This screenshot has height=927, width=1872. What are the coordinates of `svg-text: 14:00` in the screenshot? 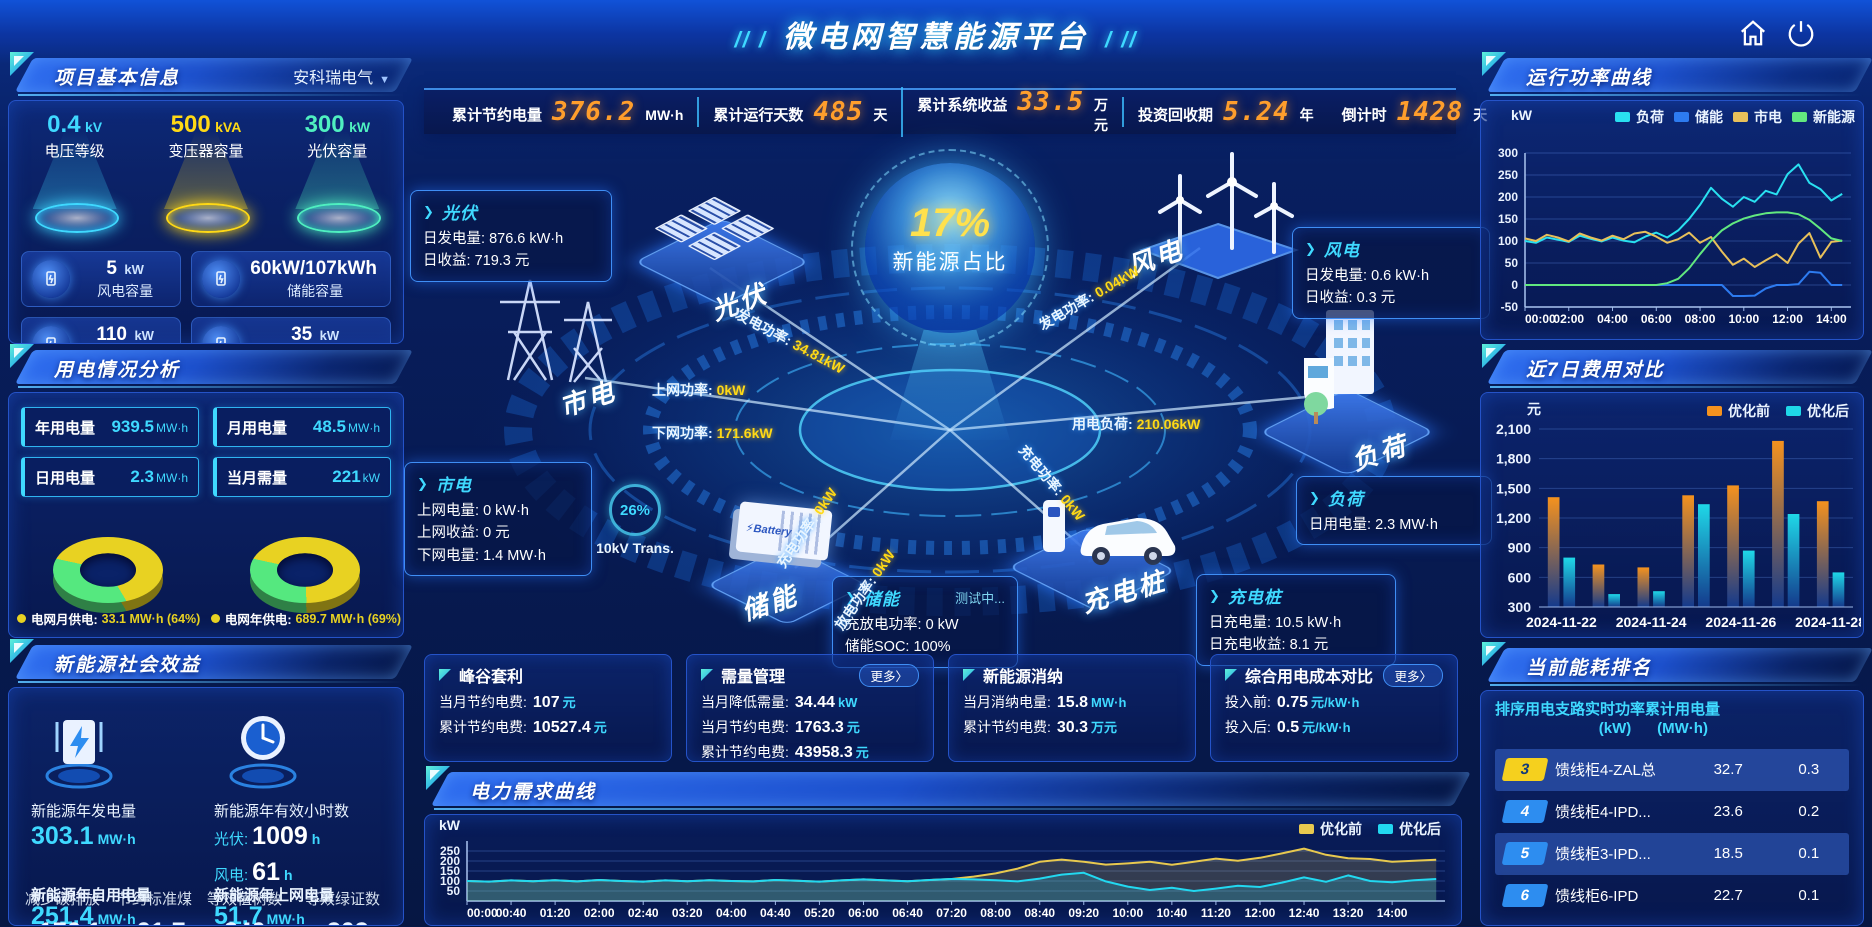 It's located at (1392, 913).